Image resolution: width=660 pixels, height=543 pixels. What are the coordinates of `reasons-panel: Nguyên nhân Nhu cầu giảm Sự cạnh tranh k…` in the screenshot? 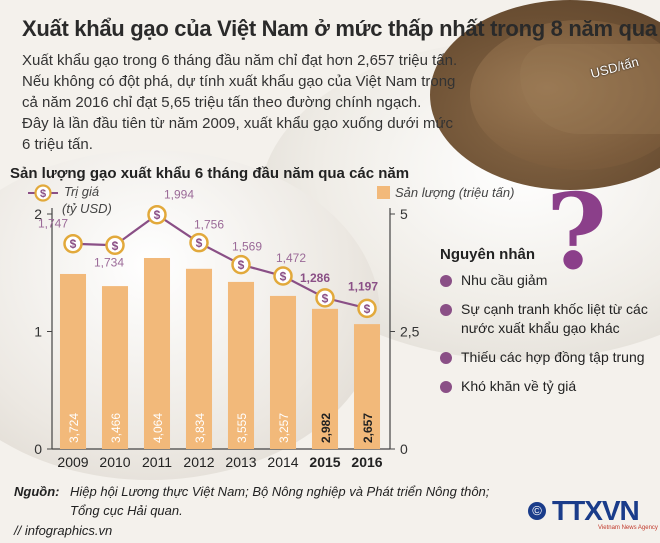 It's located at (548, 326).